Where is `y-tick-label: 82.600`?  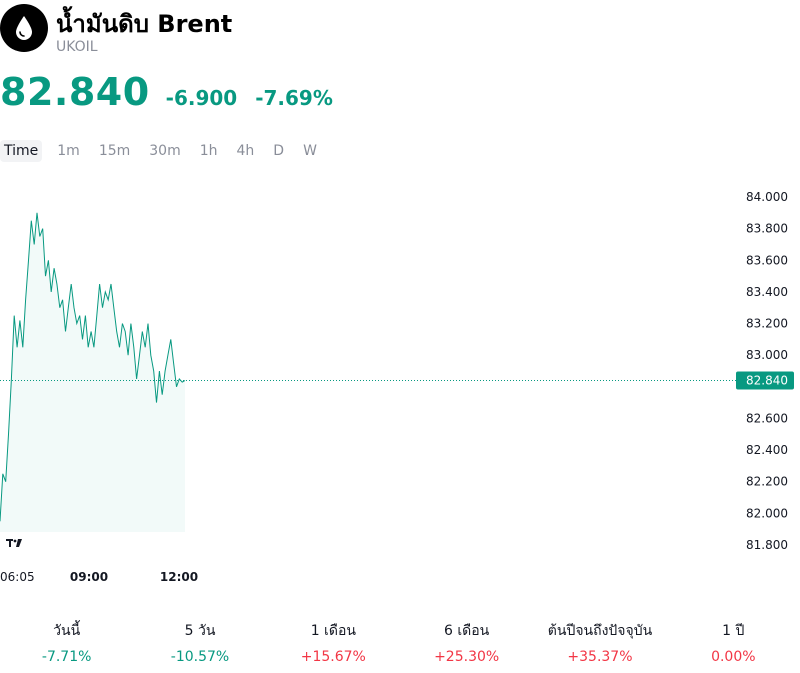 y-tick-label: 82.600 is located at coordinates (767, 418).